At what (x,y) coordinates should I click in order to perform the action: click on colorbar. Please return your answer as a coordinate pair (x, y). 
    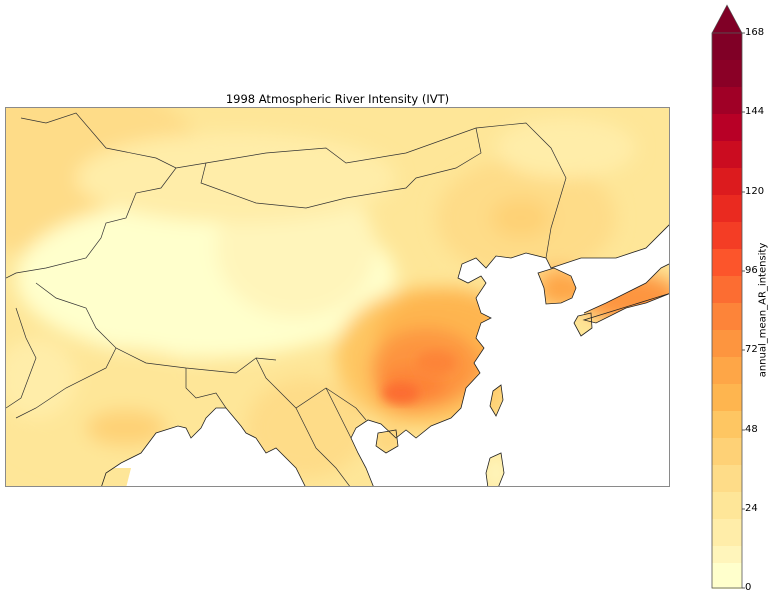
    Looking at the image, I should click on (728, 296).